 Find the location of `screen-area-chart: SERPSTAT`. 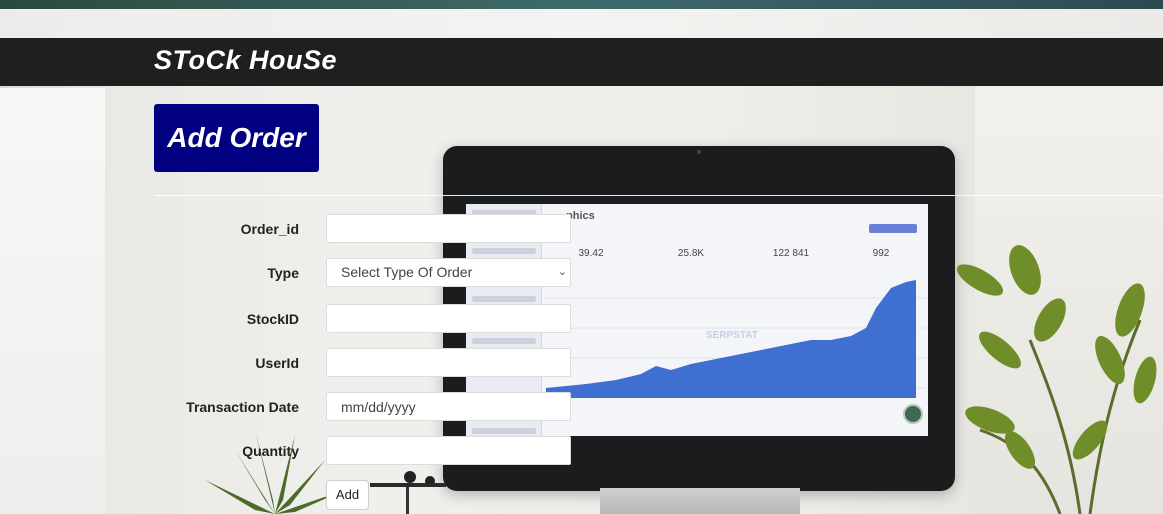

screen-area-chart: SERPSTAT is located at coordinates (736, 339).